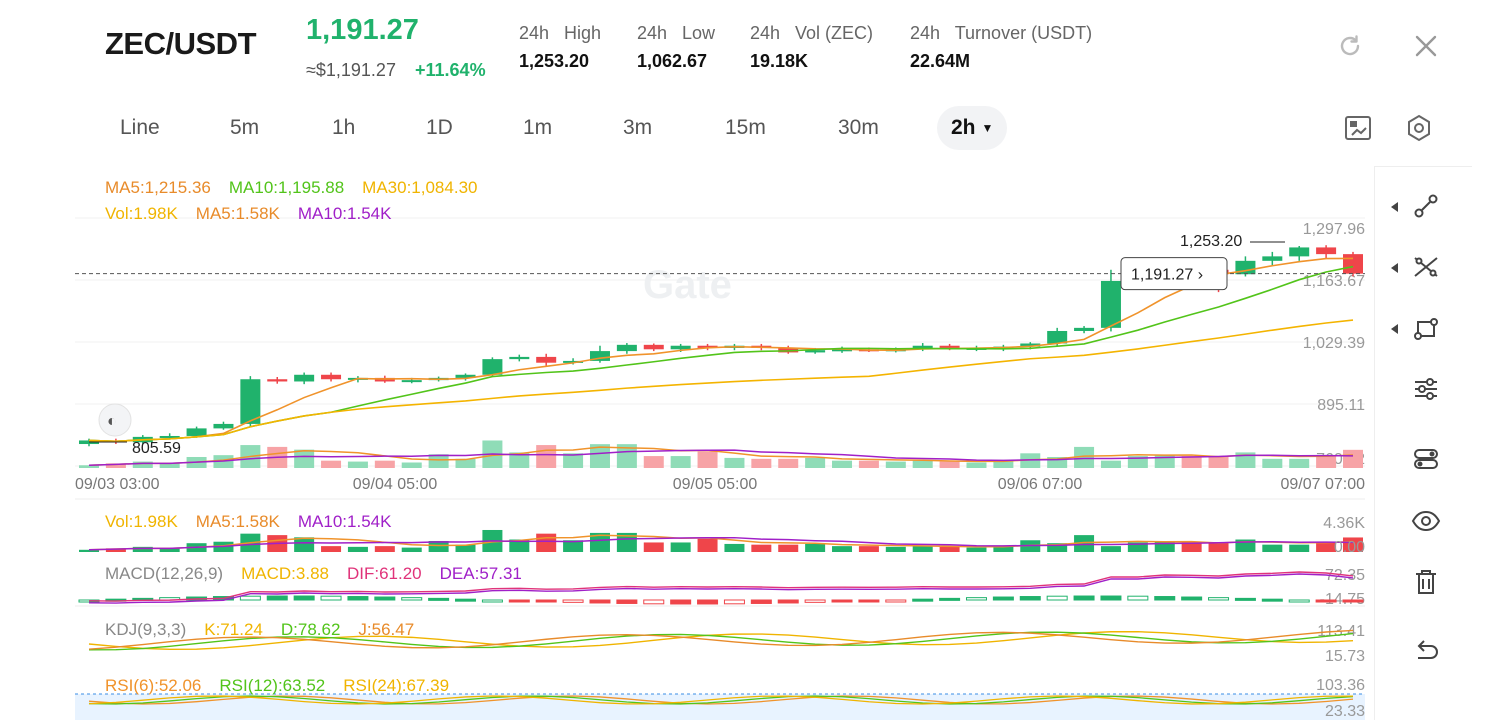  I want to click on stat-label: 24h Vol (ZEC), so click(812, 33).